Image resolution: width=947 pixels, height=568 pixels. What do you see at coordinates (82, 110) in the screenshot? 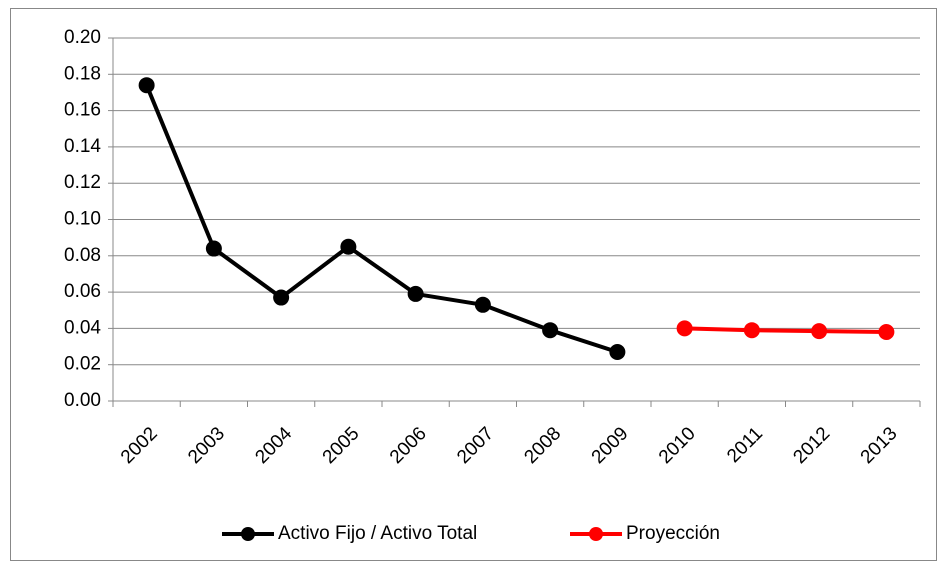
I see `y-tick-label: 0.16` at bounding box center [82, 110].